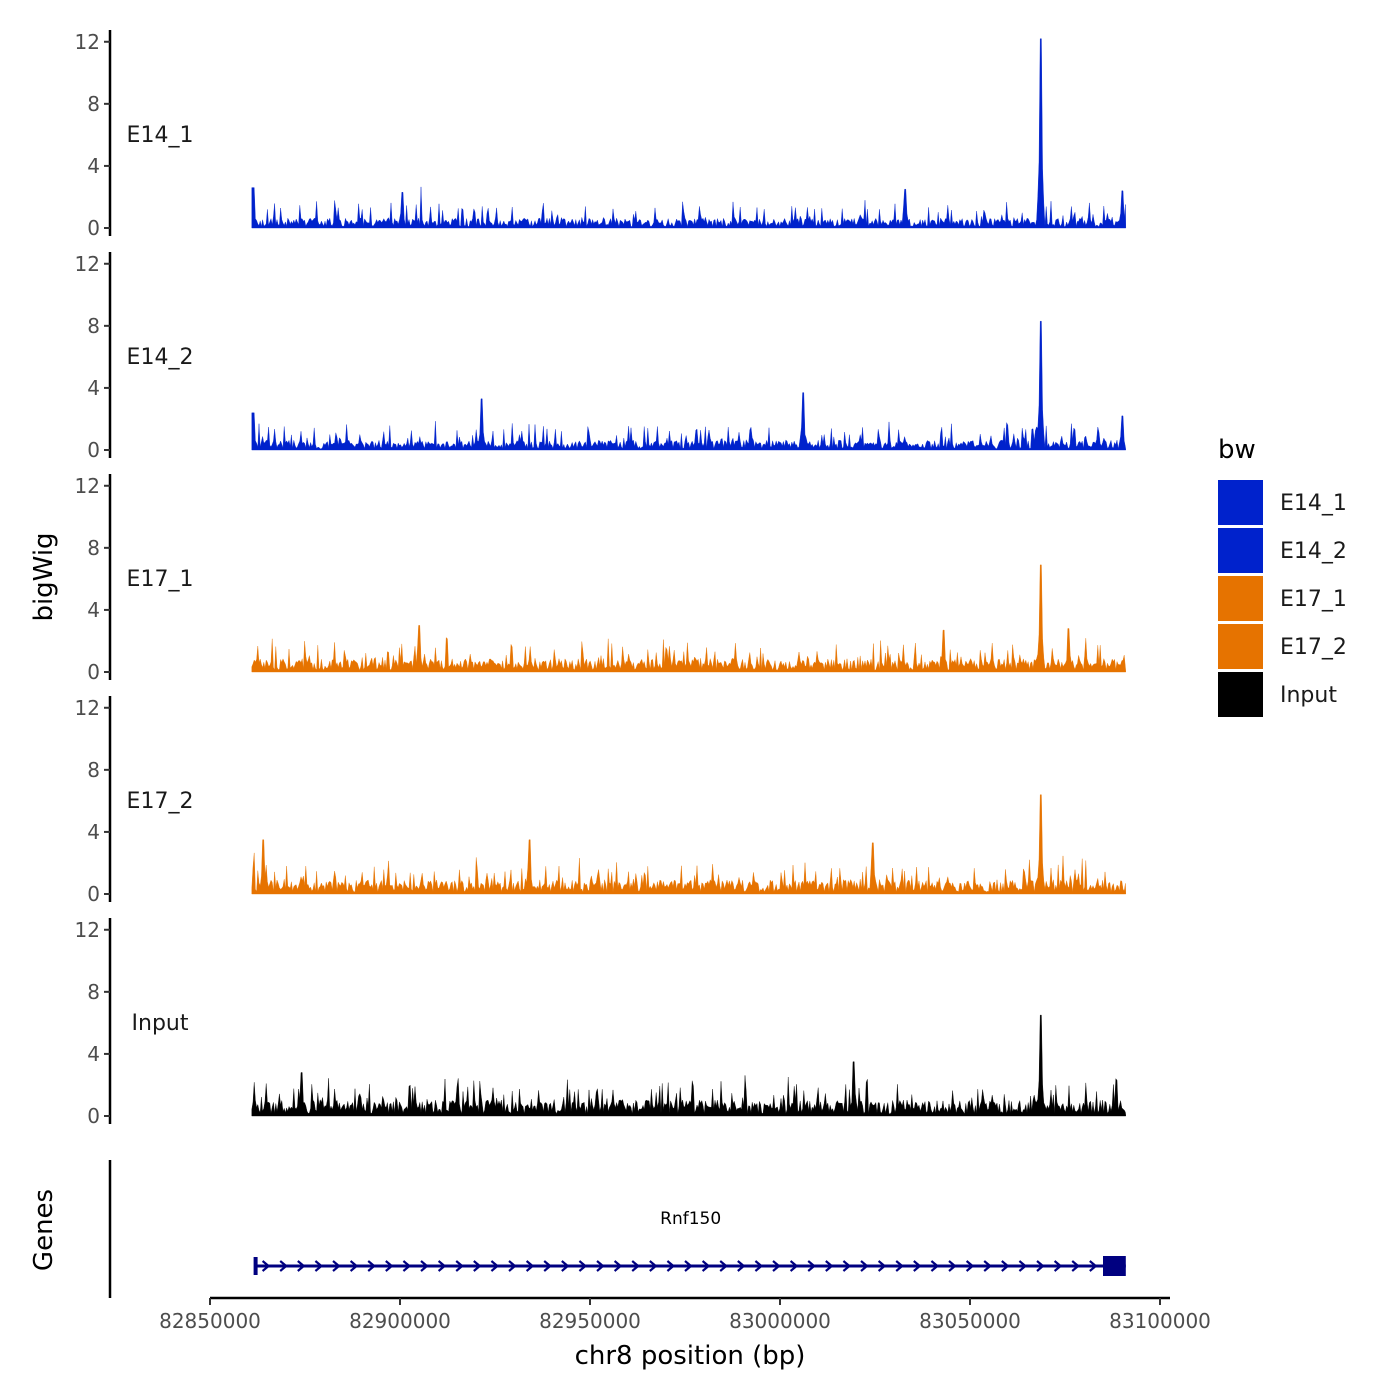 This screenshot has width=1400, height=1400. What do you see at coordinates (44, 576) in the screenshot?
I see `y-axis-title: bigWig` at bounding box center [44, 576].